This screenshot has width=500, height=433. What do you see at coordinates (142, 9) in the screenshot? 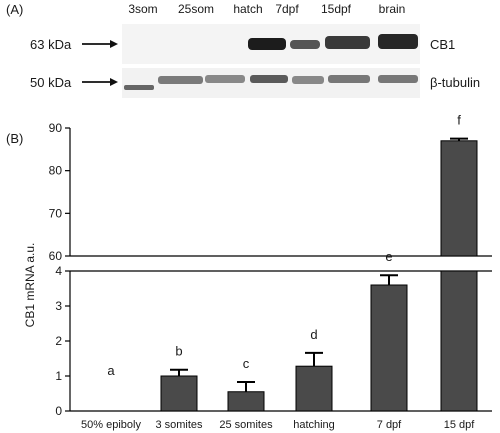
I see `lane-label: 3som` at bounding box center [142, 9].